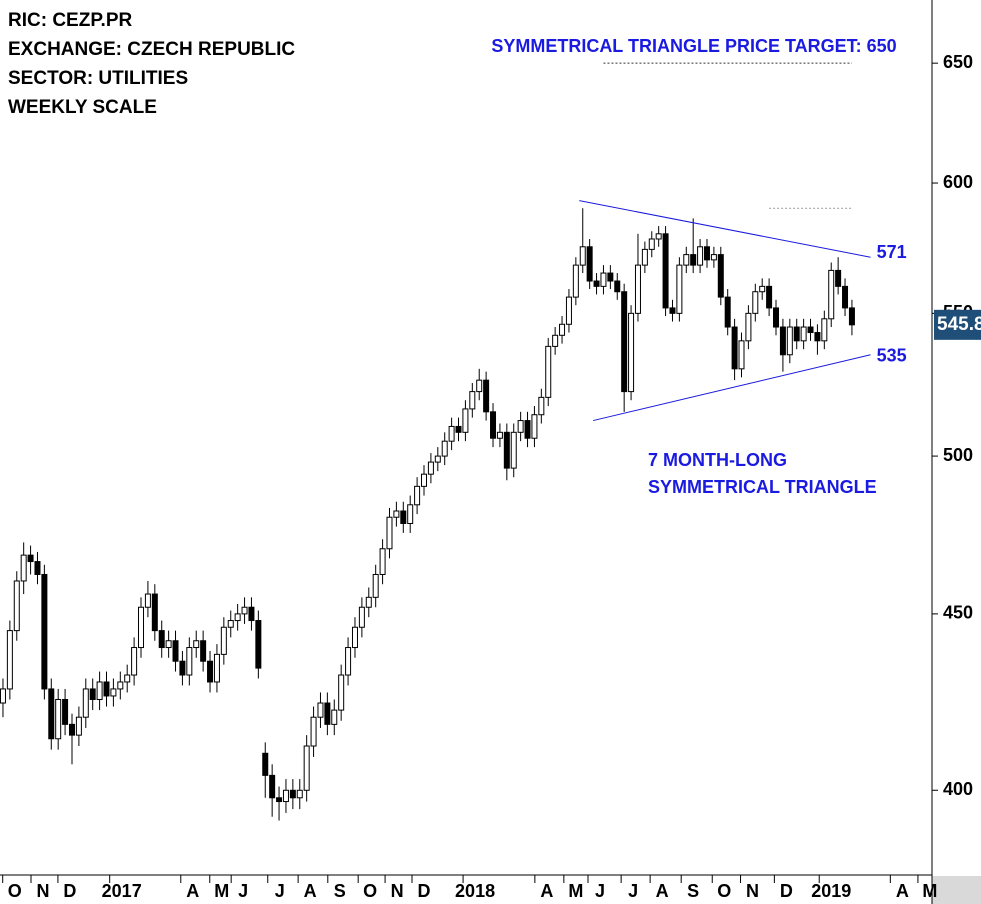  What do you see at coordinates (70, 20) in the screenshot?
I see `info-line: RIC: CEZP.PR` at bounding box center [70, 20].